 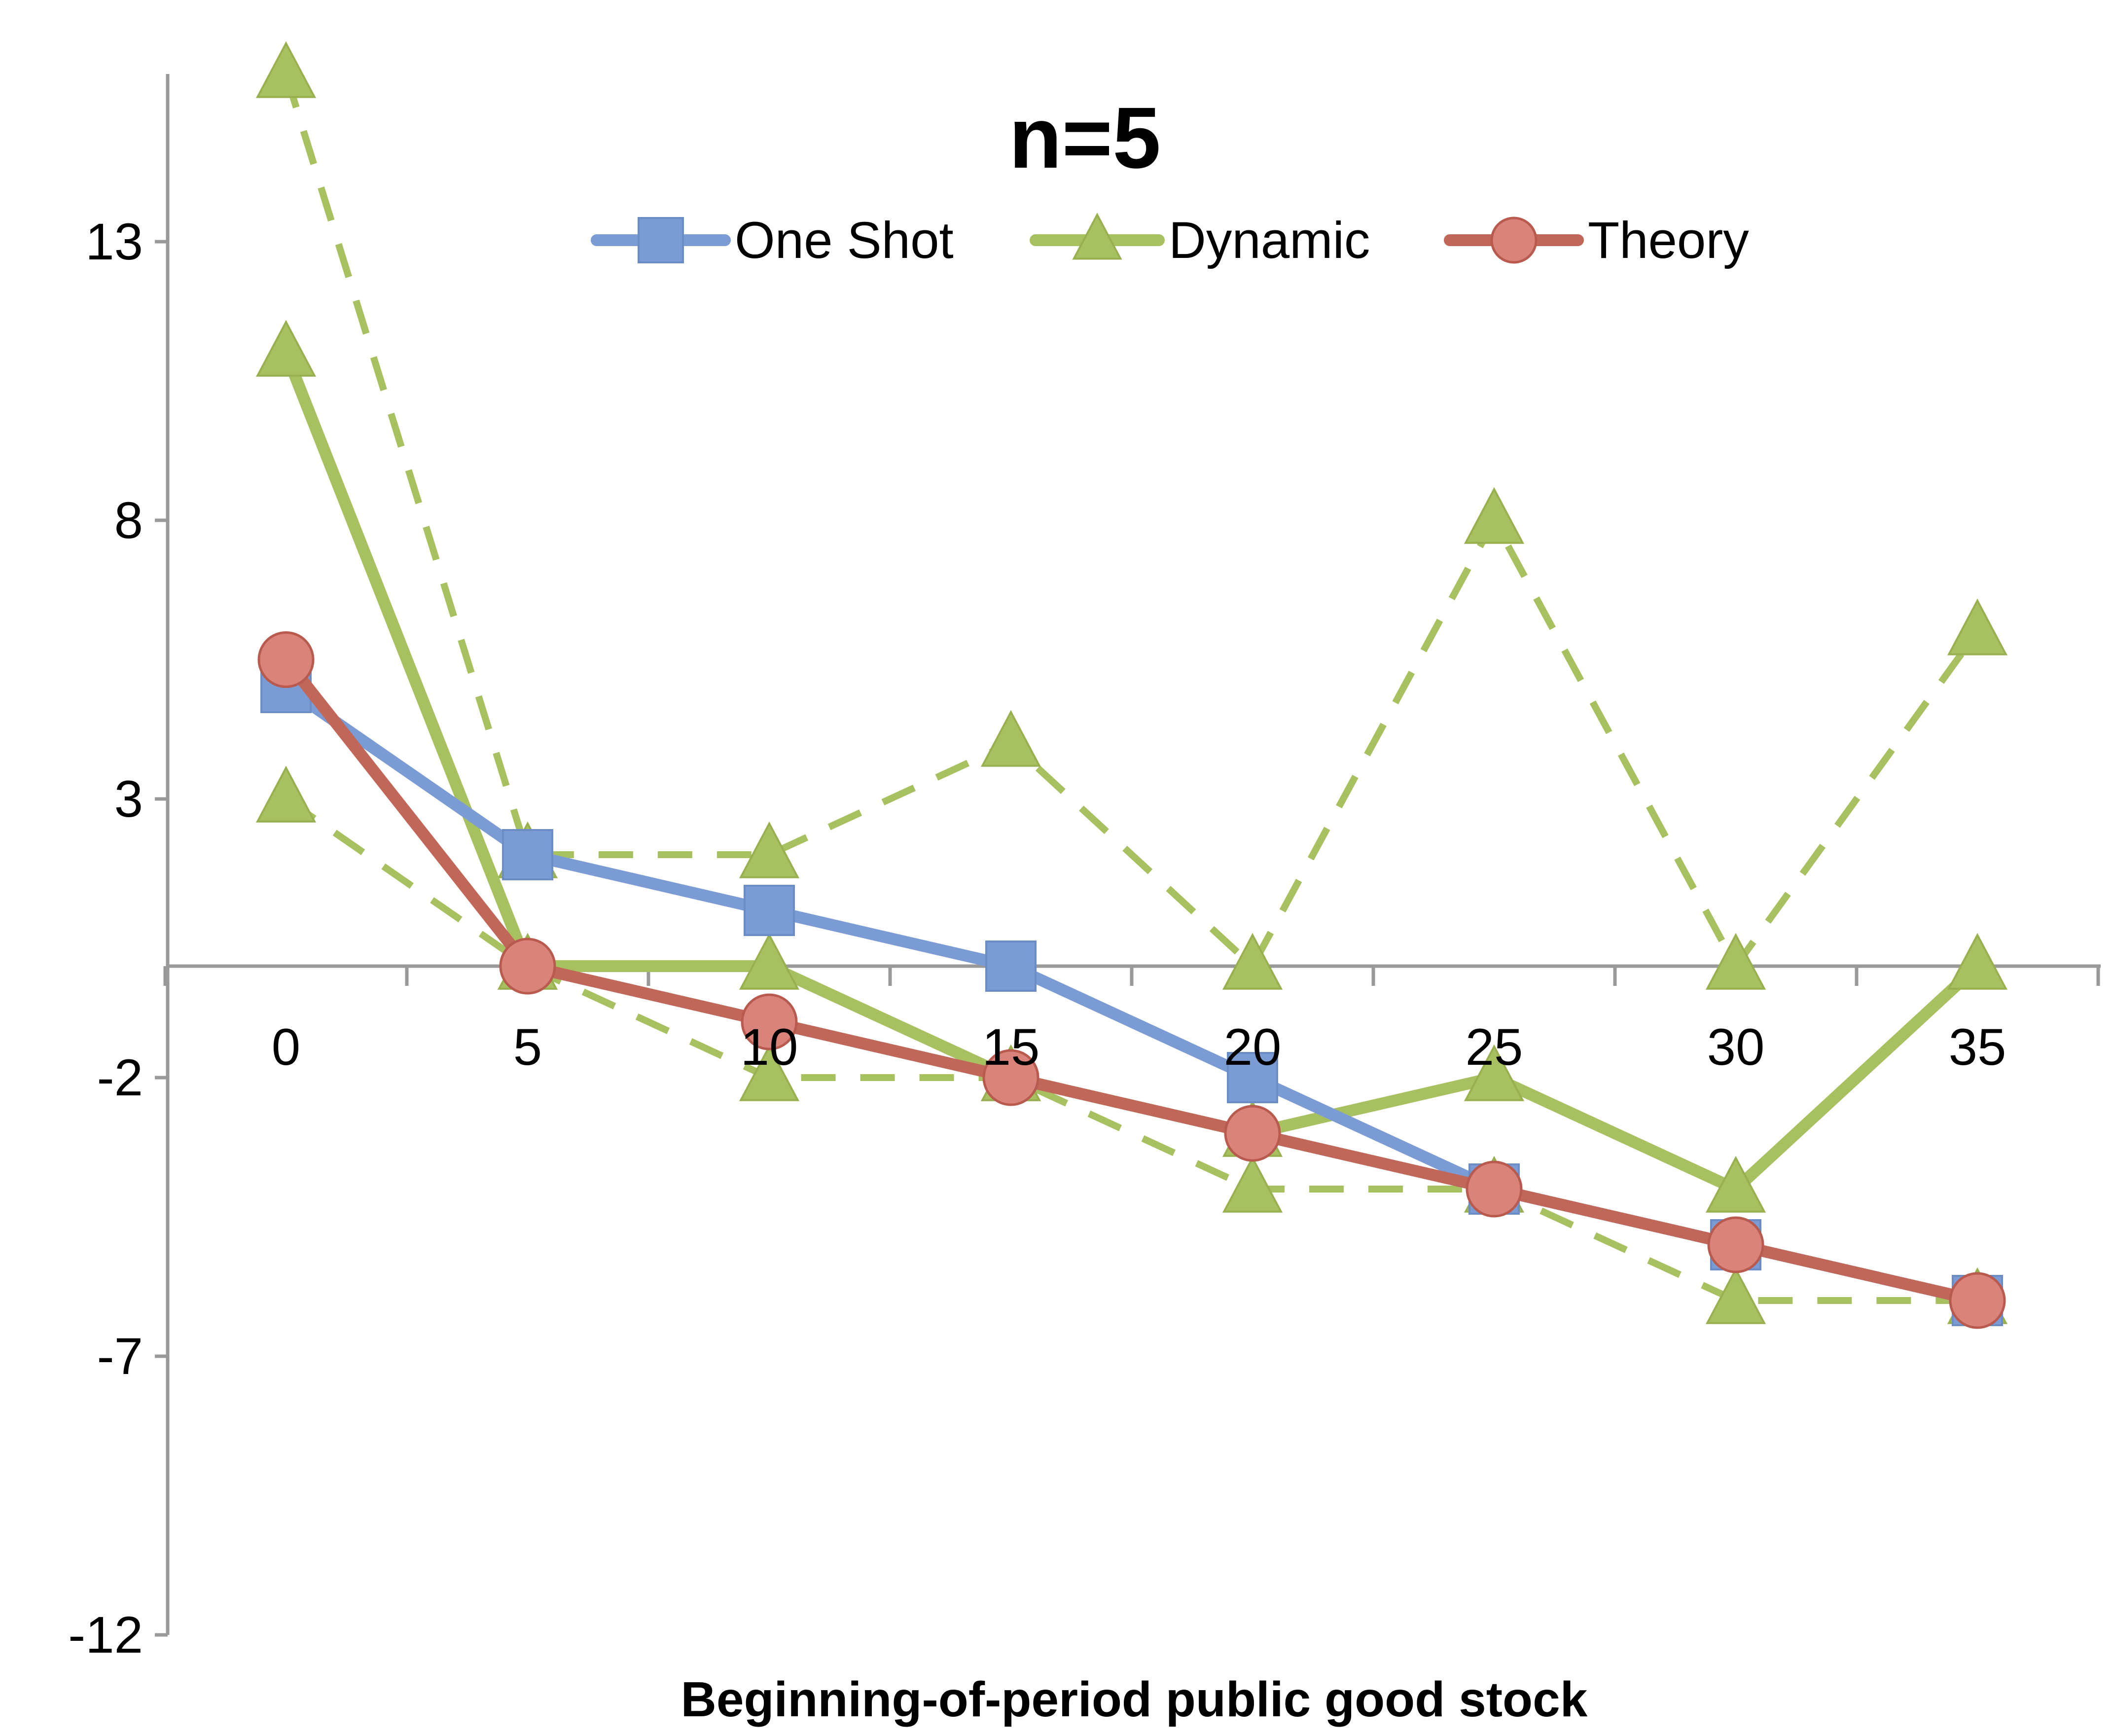 I want to click on x-tick-label: 15, so click(x=1011, y=1047).